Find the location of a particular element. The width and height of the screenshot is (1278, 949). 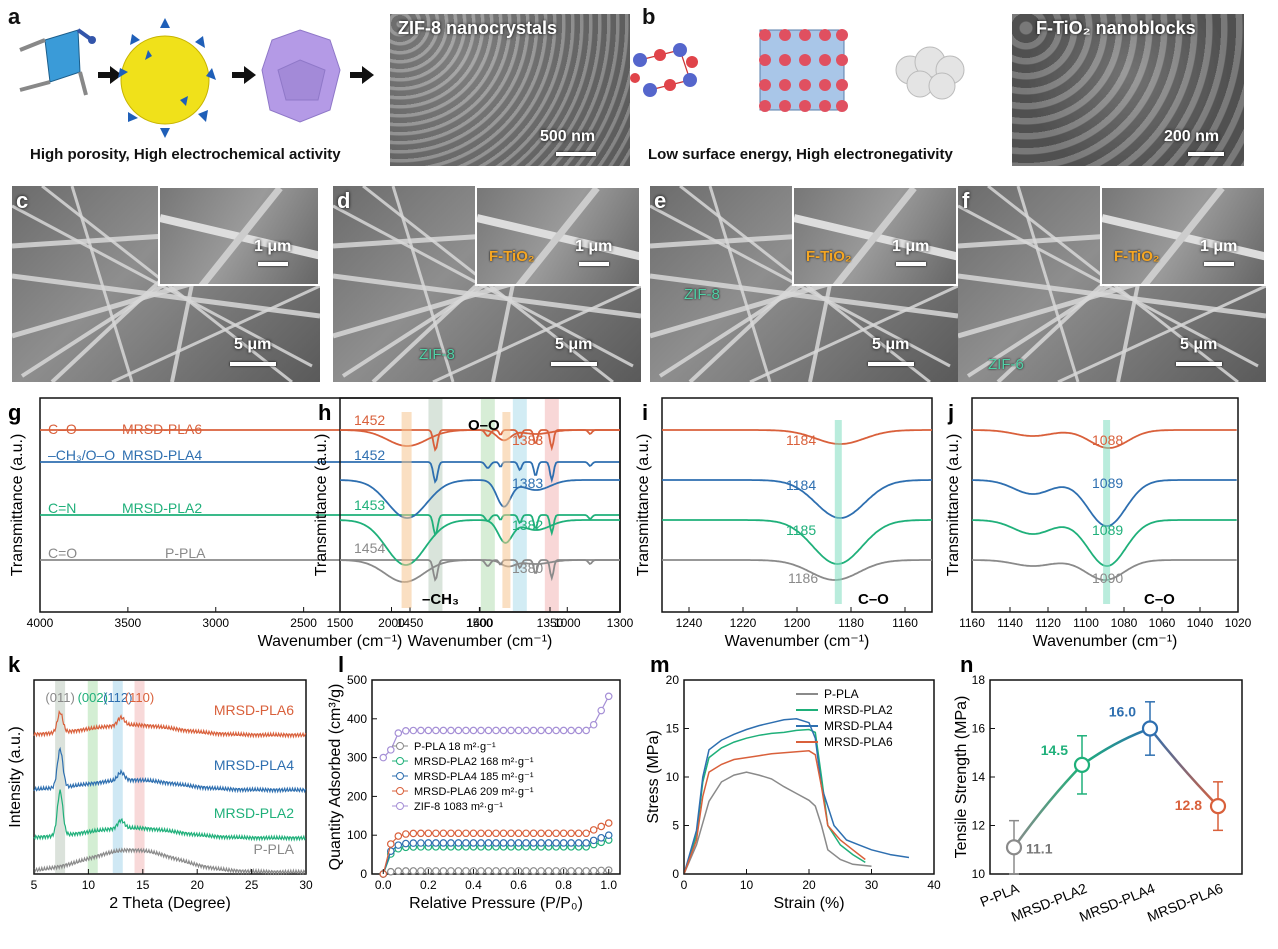

y-tick-label: 15 is located at coordinates (673, 729).